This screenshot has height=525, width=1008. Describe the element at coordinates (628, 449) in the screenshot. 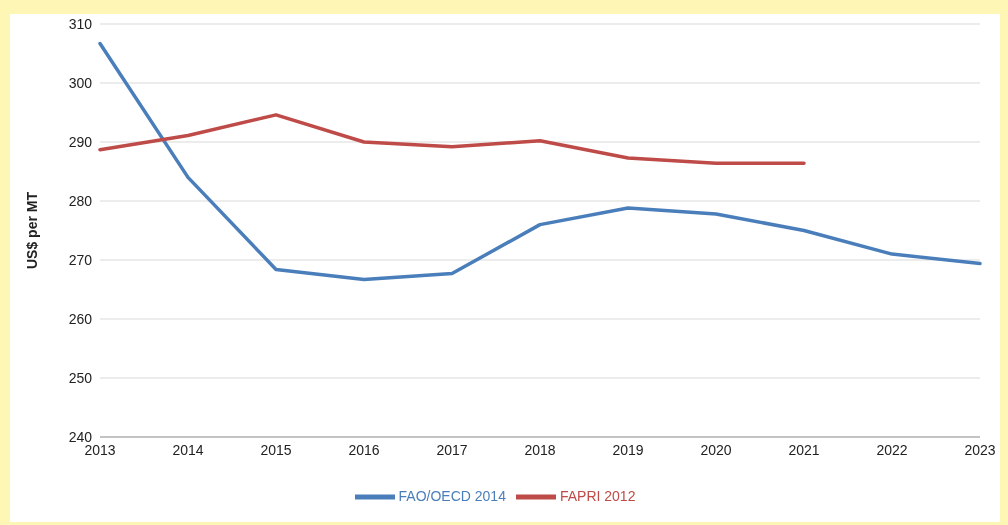

I see `x-tick-label: 2019` at that location.